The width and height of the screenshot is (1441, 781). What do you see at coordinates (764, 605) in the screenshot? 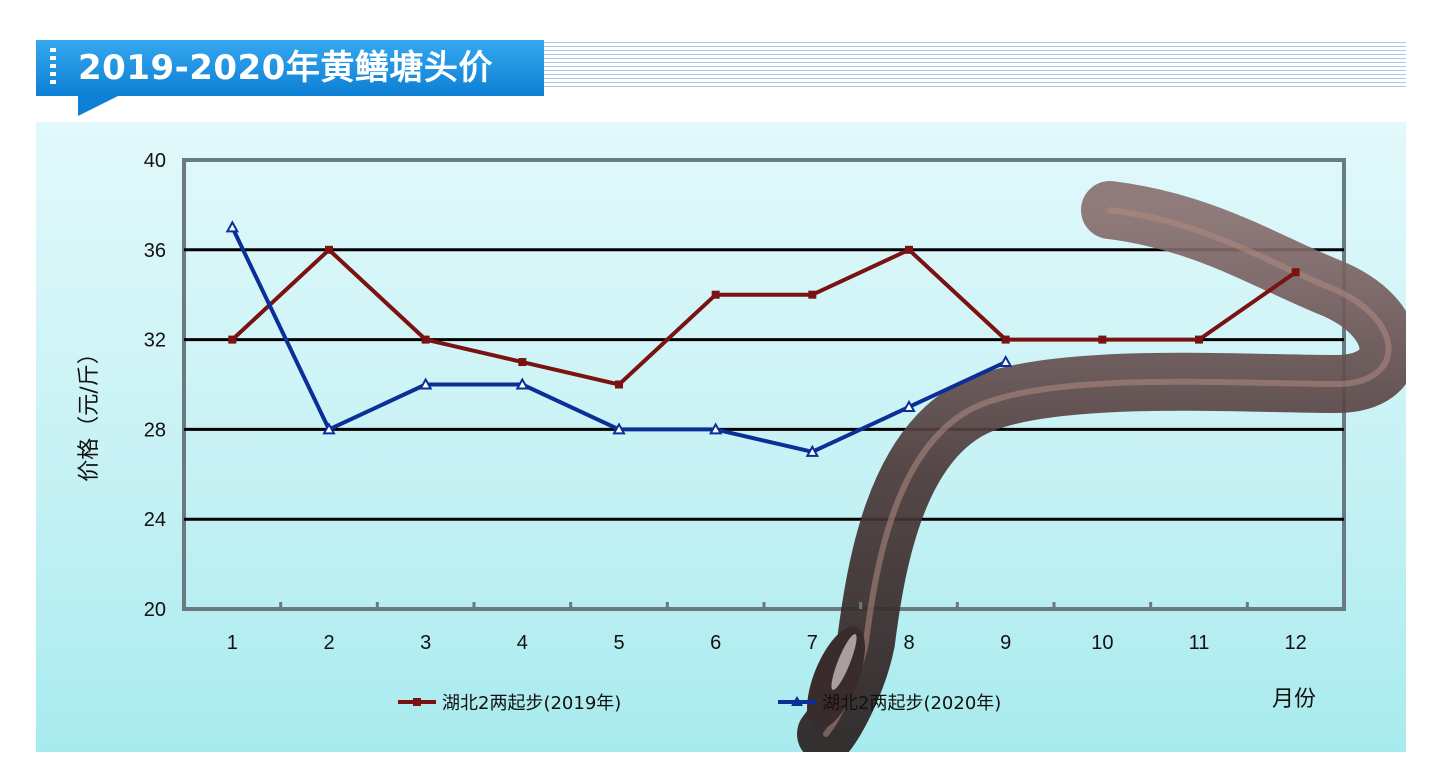
I see `axis-ticks` at bounding box center [764, 605].